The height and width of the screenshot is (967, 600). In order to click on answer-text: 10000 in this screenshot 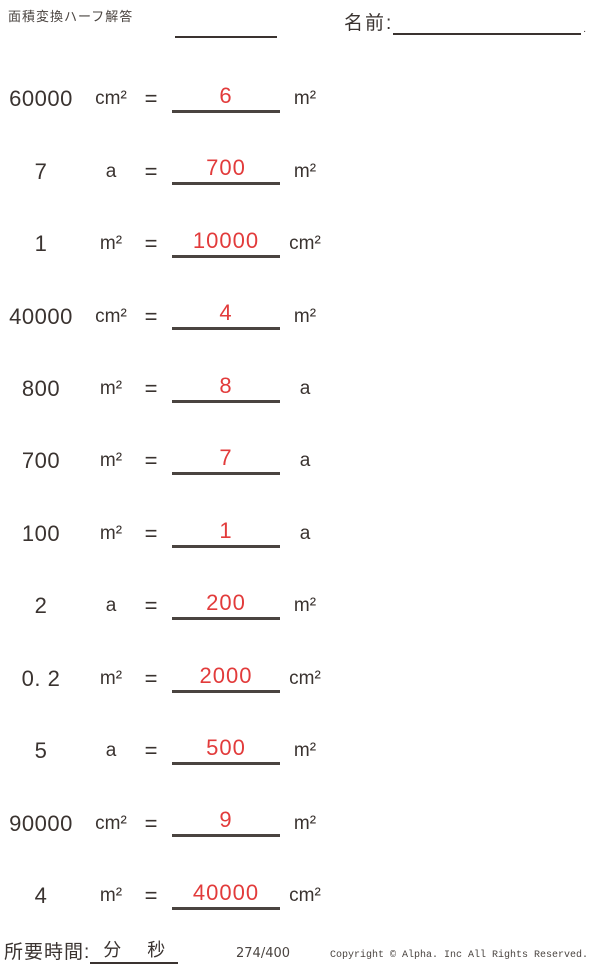, I will do `click(226, 240)`.